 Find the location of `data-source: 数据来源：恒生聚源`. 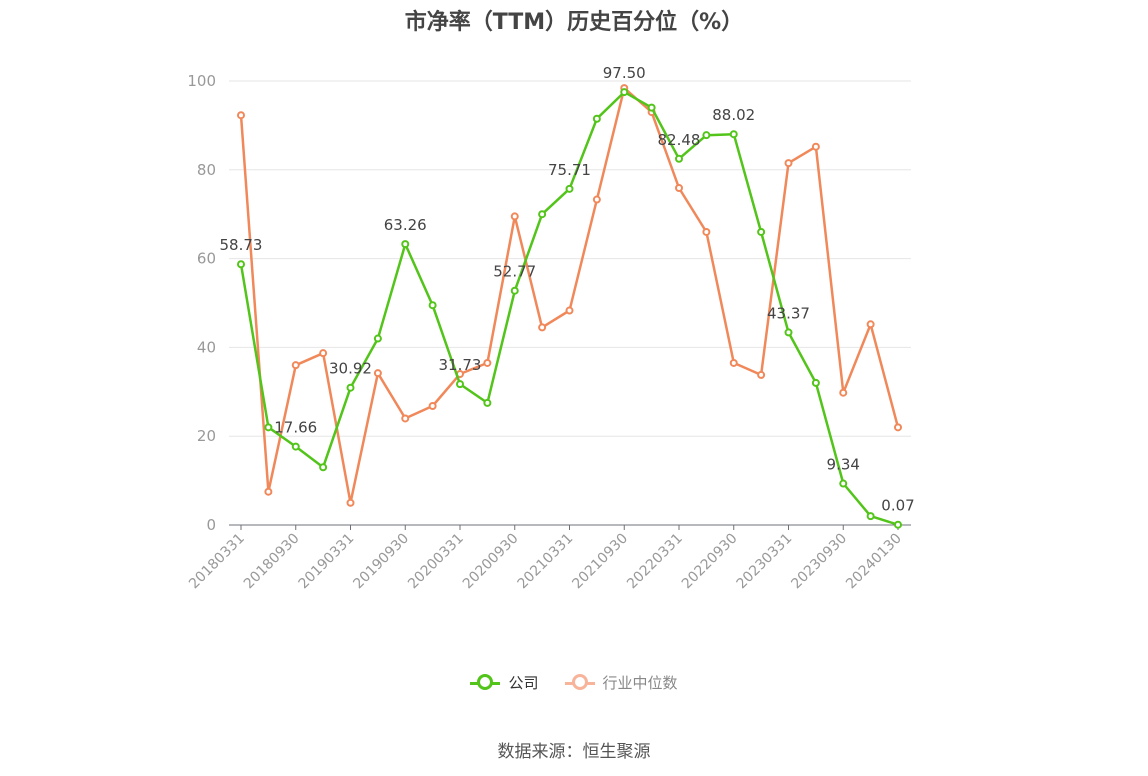

data-source: 数据来源：恒生聚源 is located at coordinates (574, 752).